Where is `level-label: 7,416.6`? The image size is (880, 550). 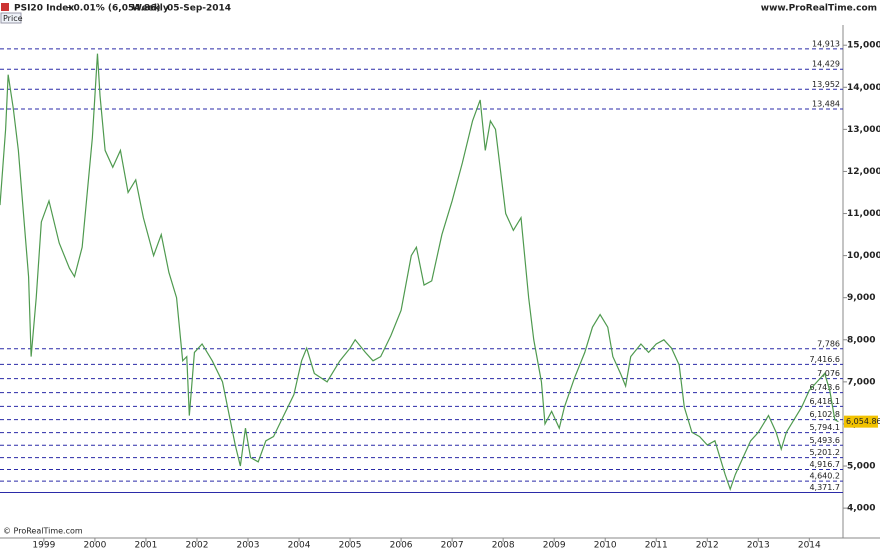 level-label: 7,416.6 is located at coordinates (824, 359).